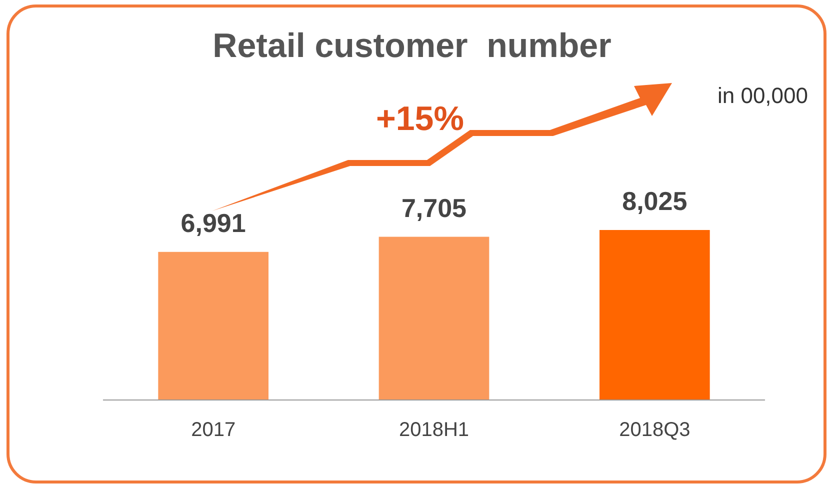 The image size is (833, 490). What do you see at coordinates (762, 95) in the screenshot?
I see `text: in 00,000` at bounding box center [762, 95].